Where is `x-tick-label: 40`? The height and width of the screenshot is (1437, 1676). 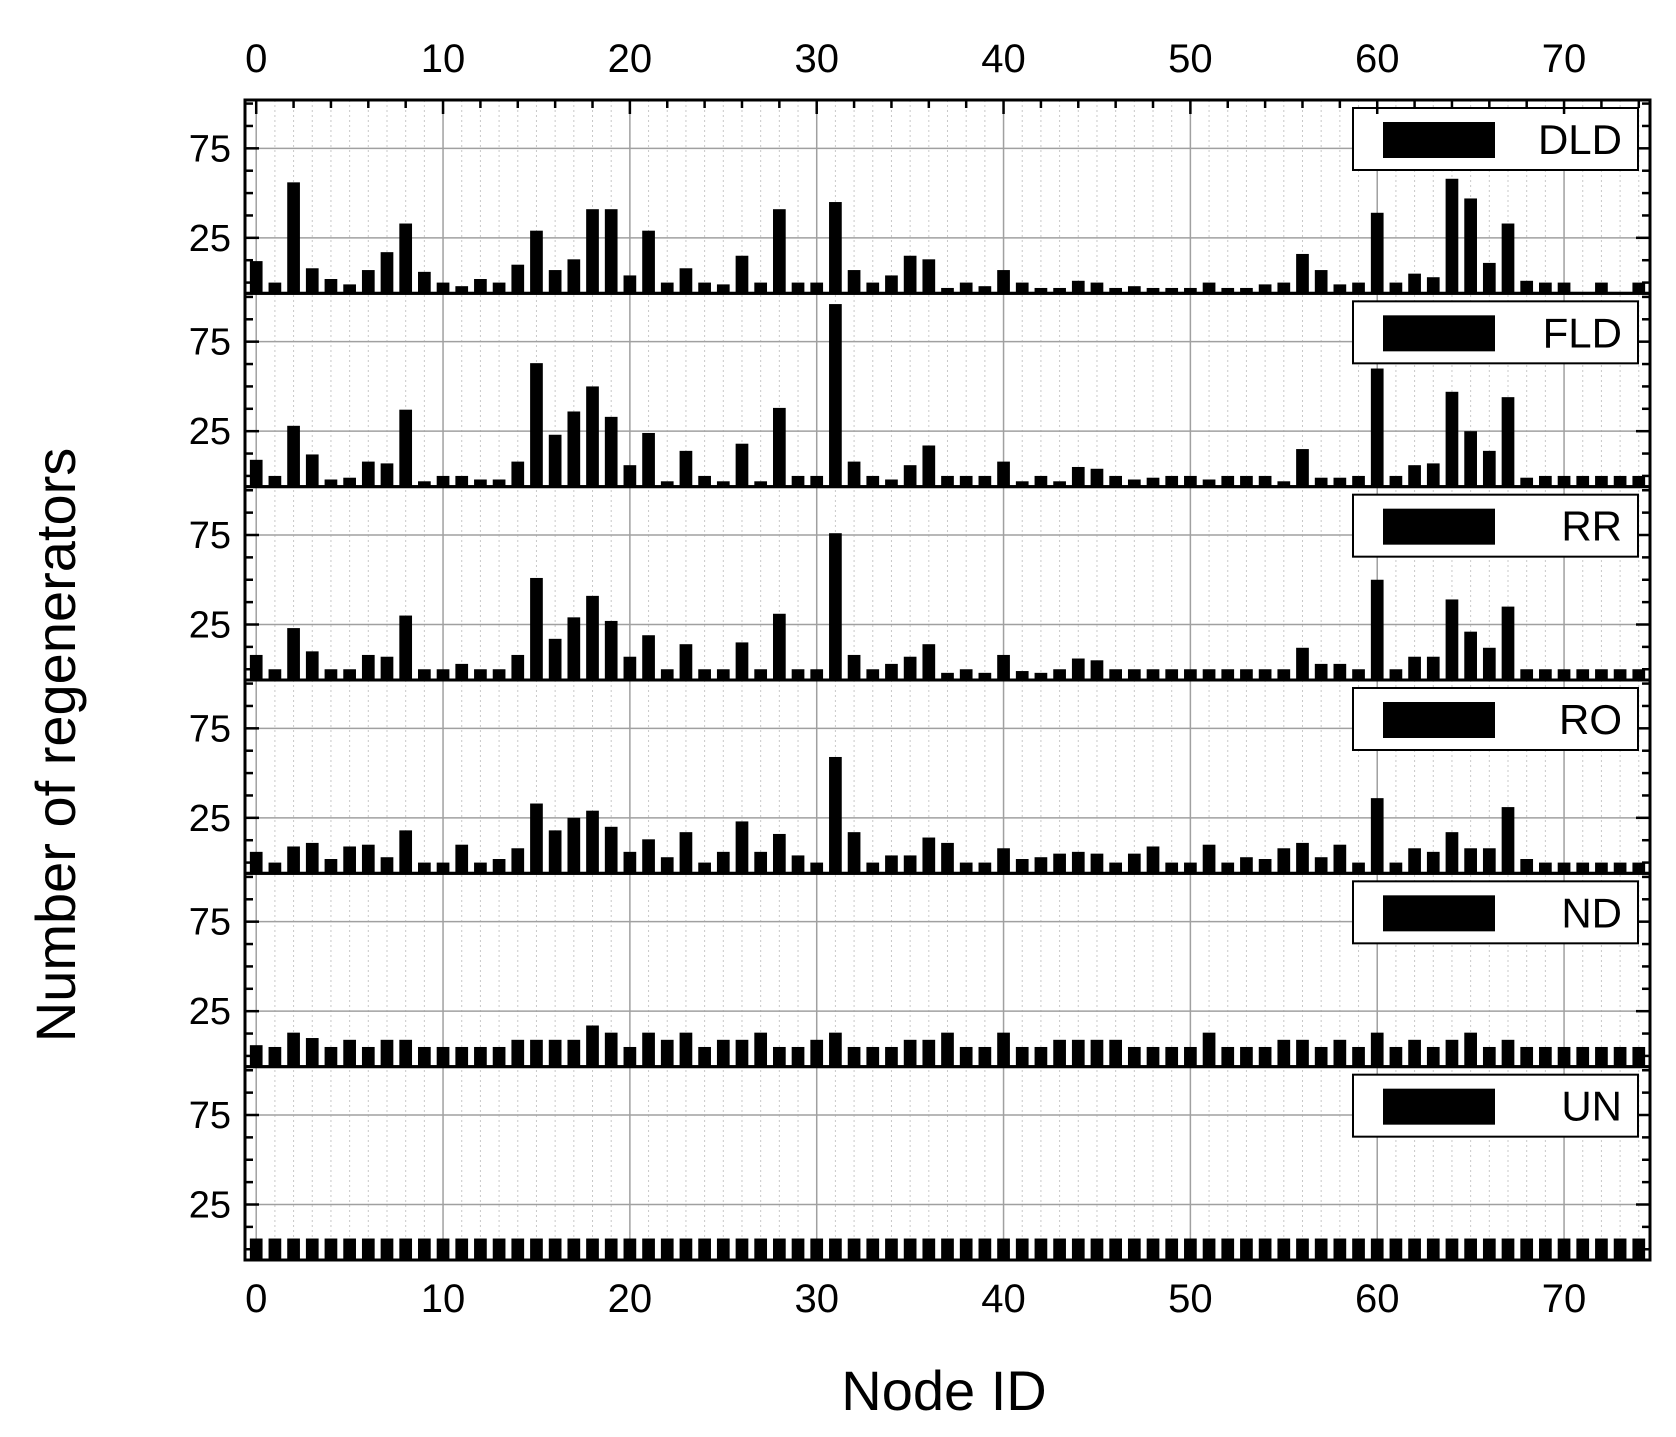
x-tick-label: 40 is located at coordinates (1003, 1299).